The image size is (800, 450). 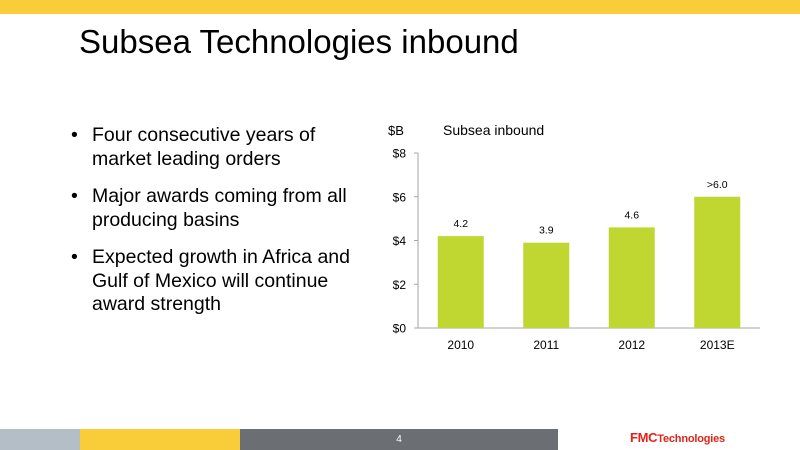 I want to click on bar-2013e, so click(x=717, y=262).